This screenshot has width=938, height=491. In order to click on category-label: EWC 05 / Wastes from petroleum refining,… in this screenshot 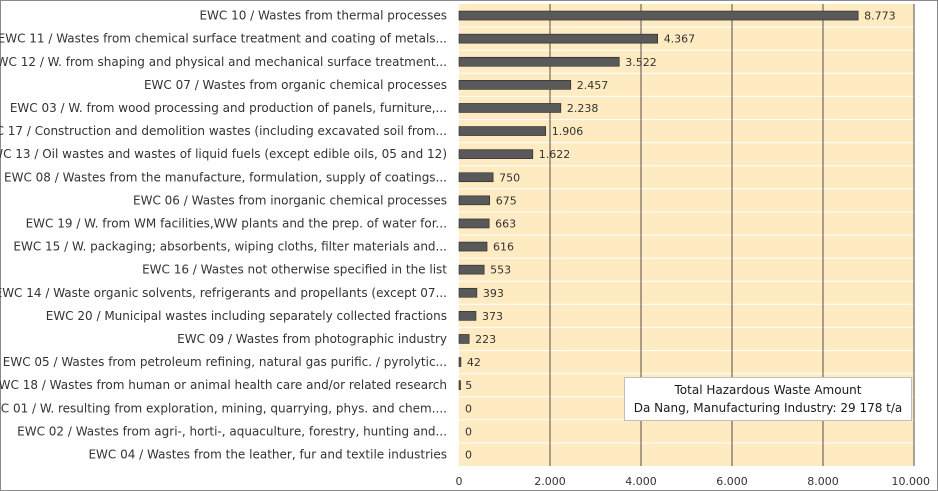, I will do `click(225, 362)`.